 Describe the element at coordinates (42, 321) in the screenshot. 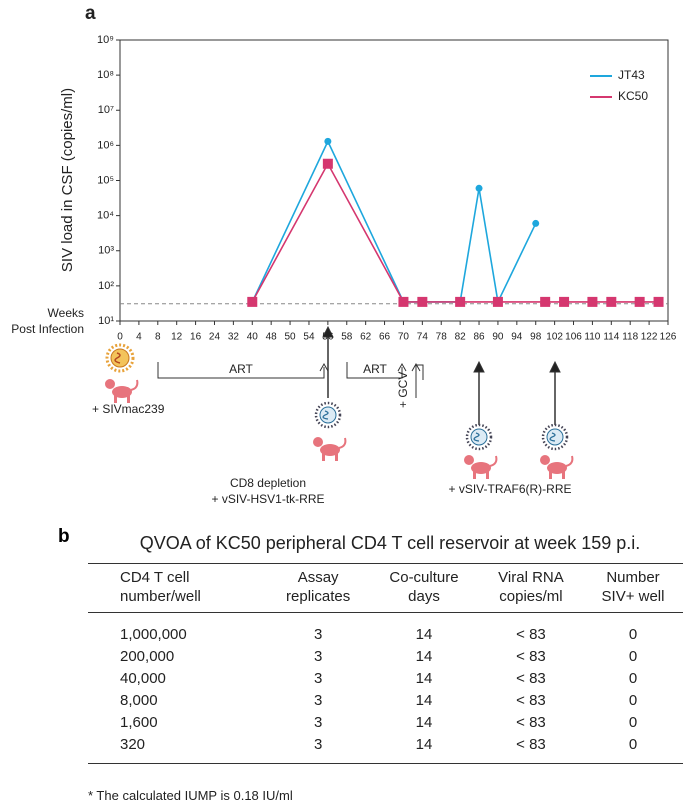

I see `x-axis-label: Weeks Post Infection` at that location.